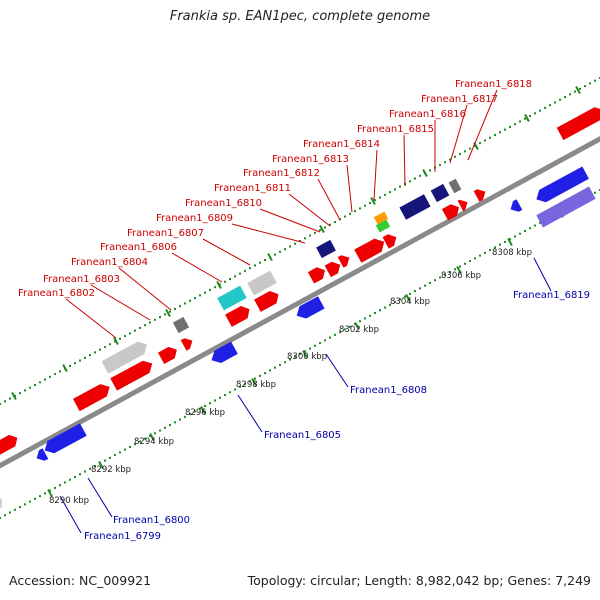  Describe the element at coordinates (388, 390) in the screenshot. I see `reverse-gene-label: Franean1_6808` at that location.